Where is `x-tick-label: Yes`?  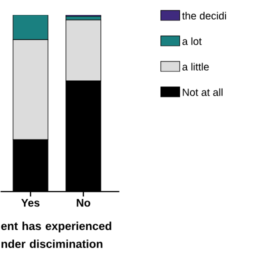 x-tick-label: Yes is located at coordinates (30, 202).